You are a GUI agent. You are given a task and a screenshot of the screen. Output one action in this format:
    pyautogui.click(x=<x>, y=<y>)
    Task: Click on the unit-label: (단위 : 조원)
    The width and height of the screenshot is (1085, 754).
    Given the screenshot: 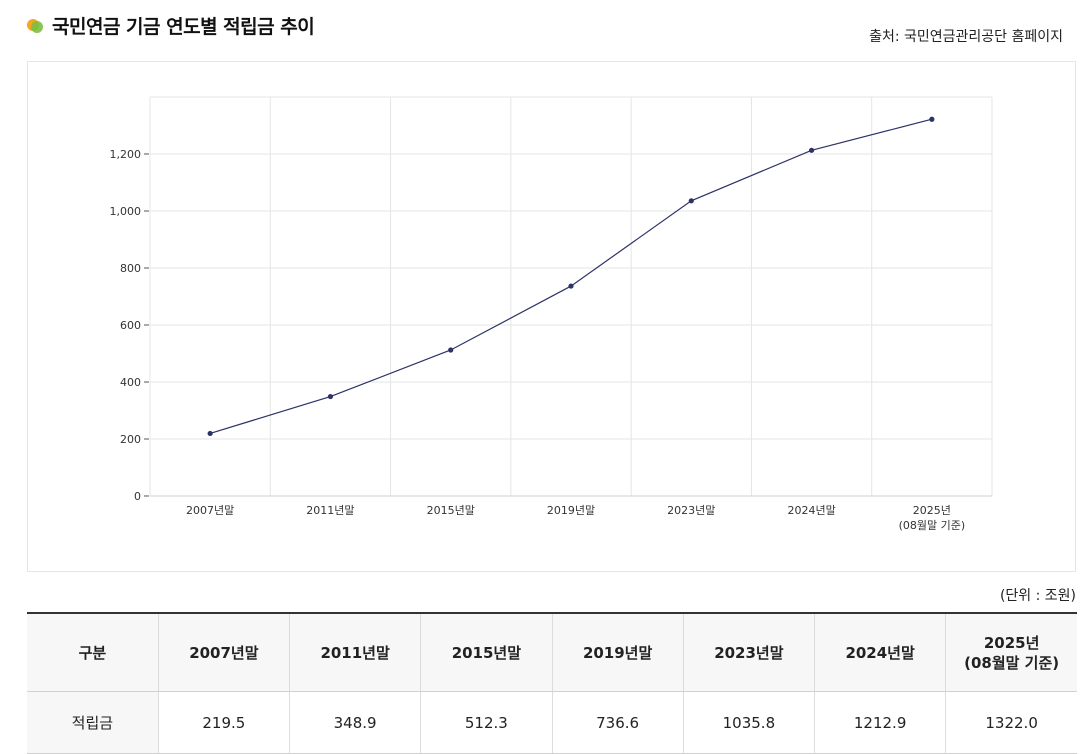 What is the action you would take?
    pyautogui.click(x=1037, y=596)
    